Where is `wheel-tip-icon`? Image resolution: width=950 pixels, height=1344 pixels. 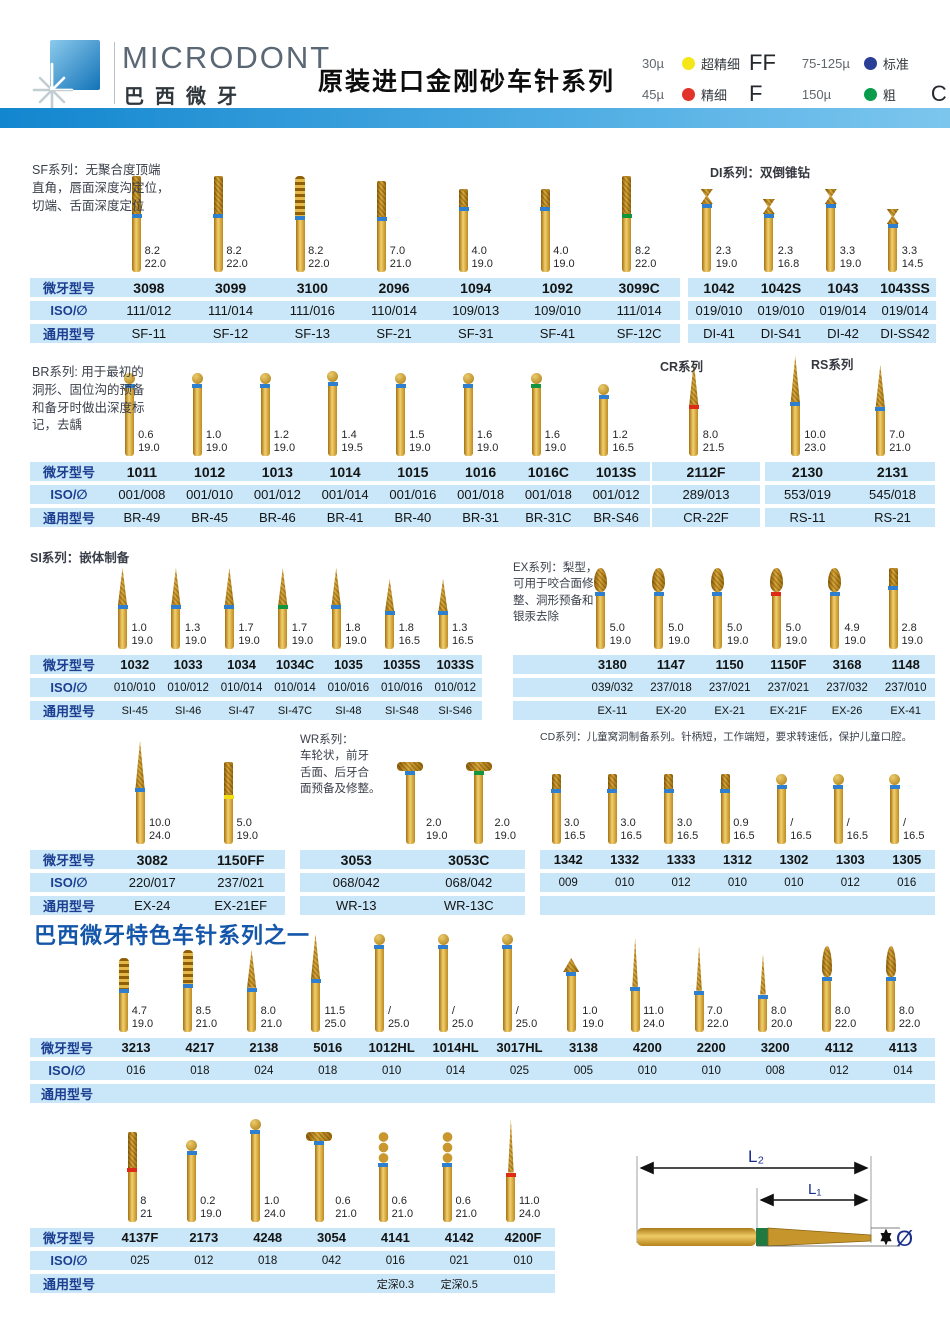
wheel-tip-icon is located at coordinates (410, 766).